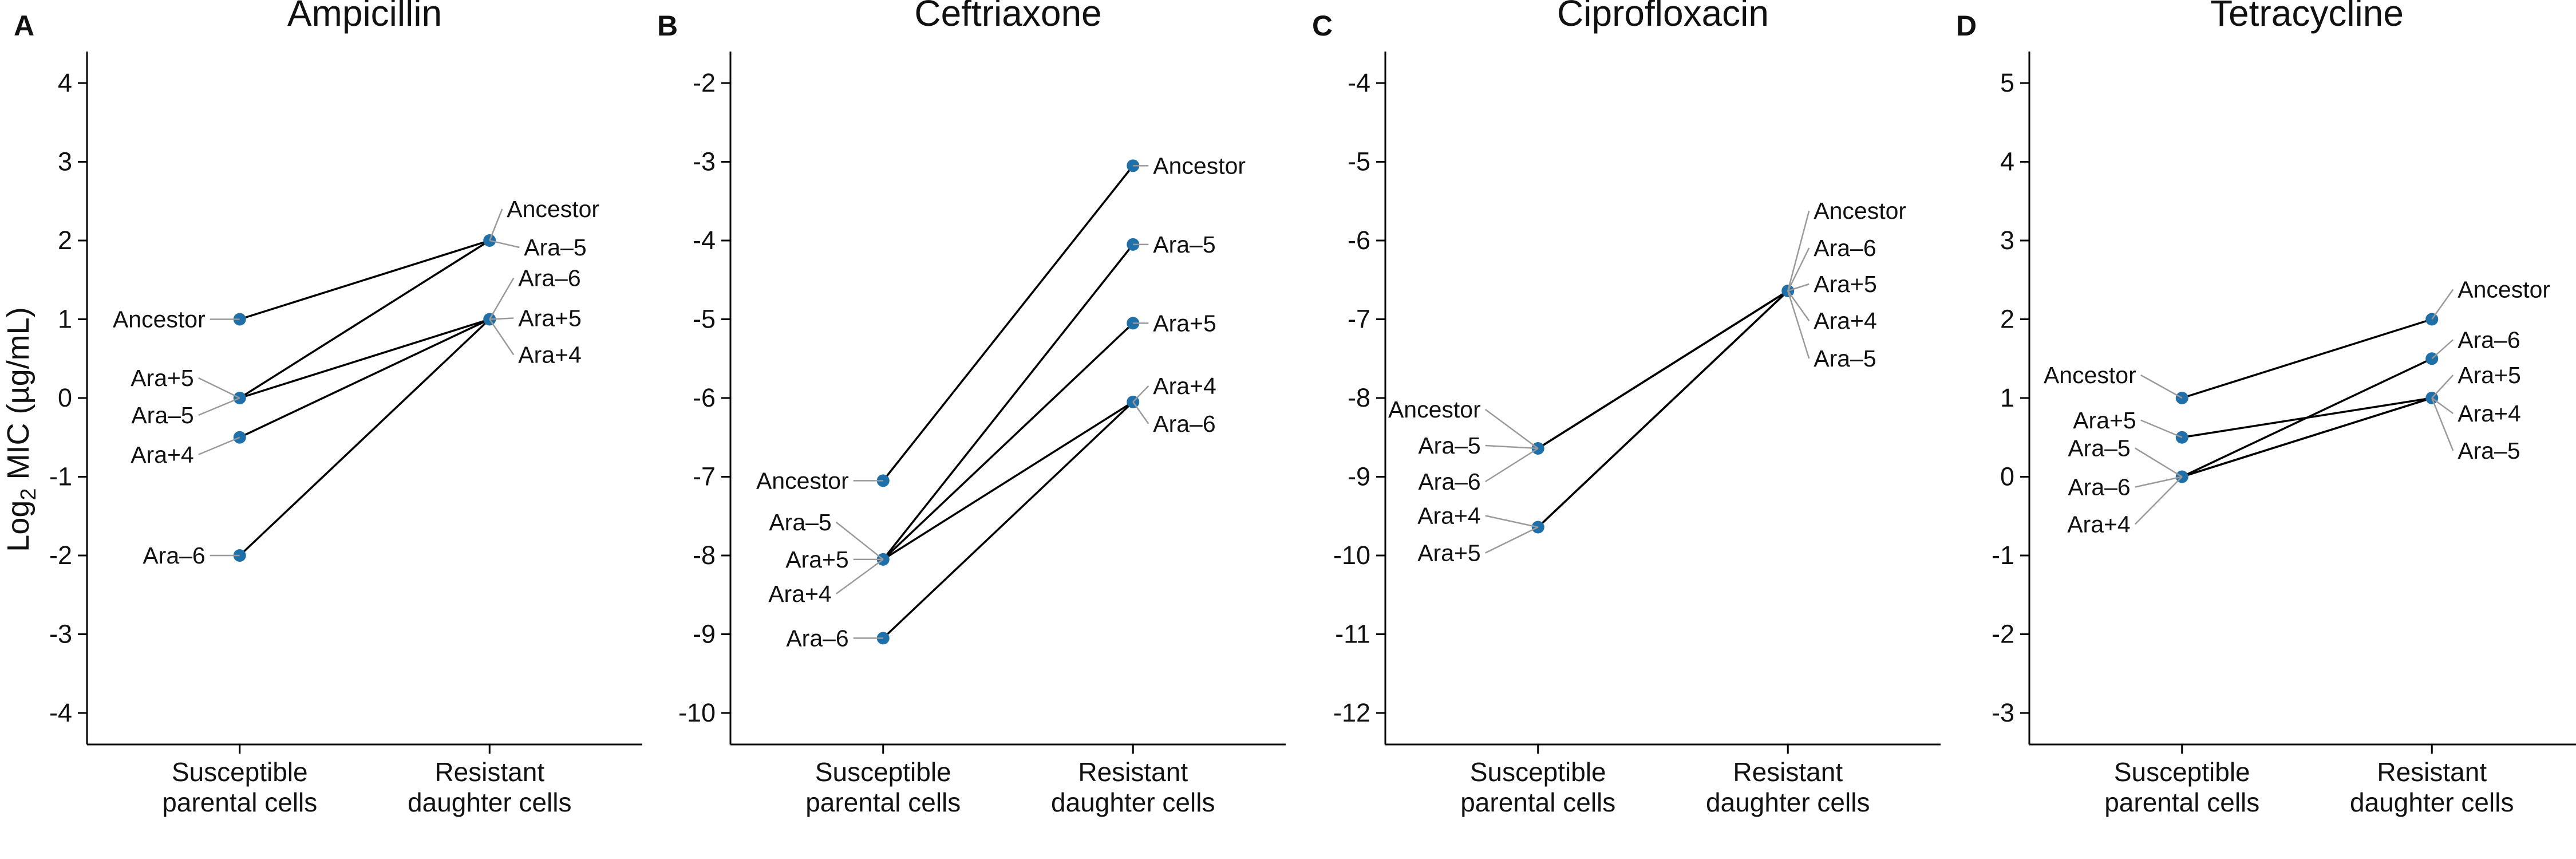  I want to click on panel-letter: D, so click(1966, 26).